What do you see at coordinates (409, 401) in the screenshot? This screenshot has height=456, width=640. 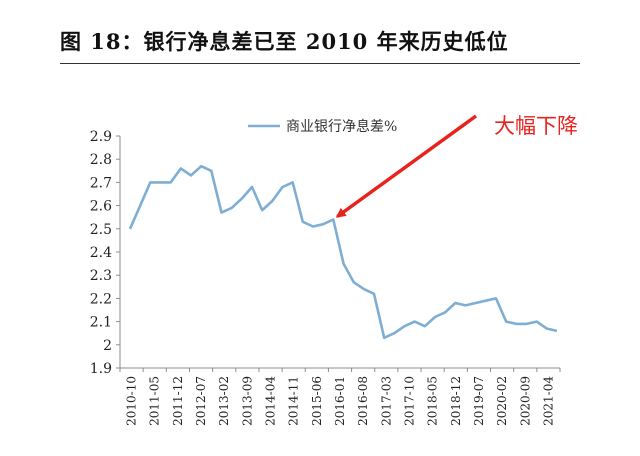 I see `x-tick-label: 2017-10` at bounding box center [409, 401].